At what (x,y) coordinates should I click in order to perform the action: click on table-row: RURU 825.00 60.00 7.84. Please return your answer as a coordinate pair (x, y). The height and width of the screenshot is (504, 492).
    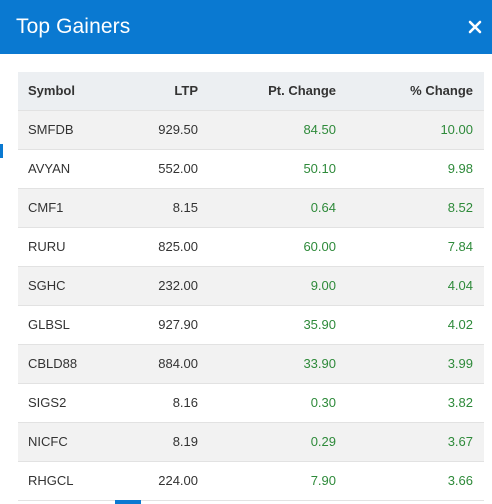
    Looking at the image, I should click on (251, 247).